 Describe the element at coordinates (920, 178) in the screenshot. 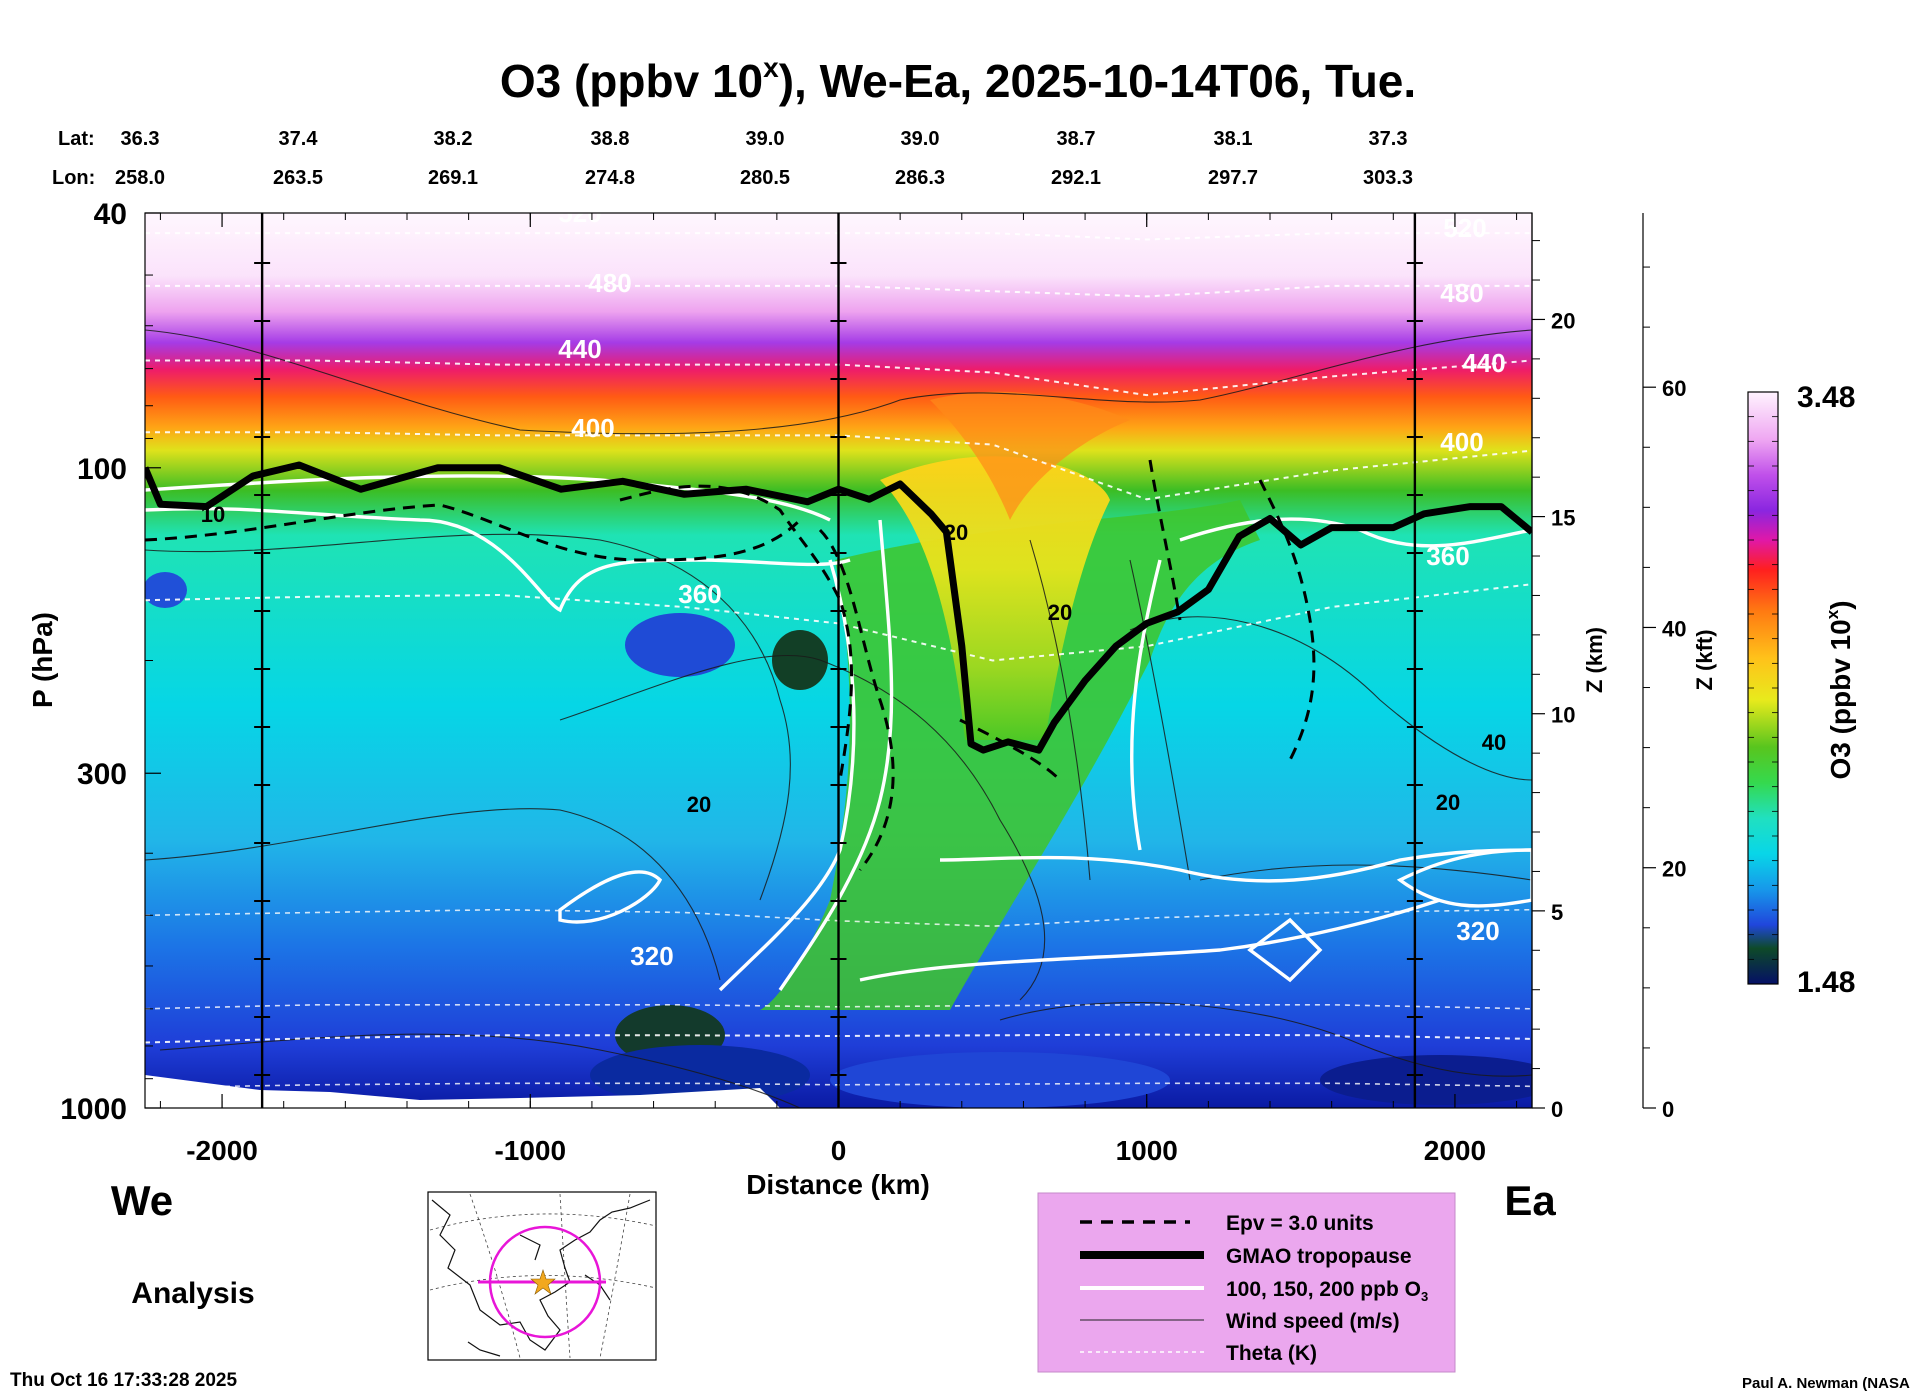

I see `lon-value: 286.3` at that location.